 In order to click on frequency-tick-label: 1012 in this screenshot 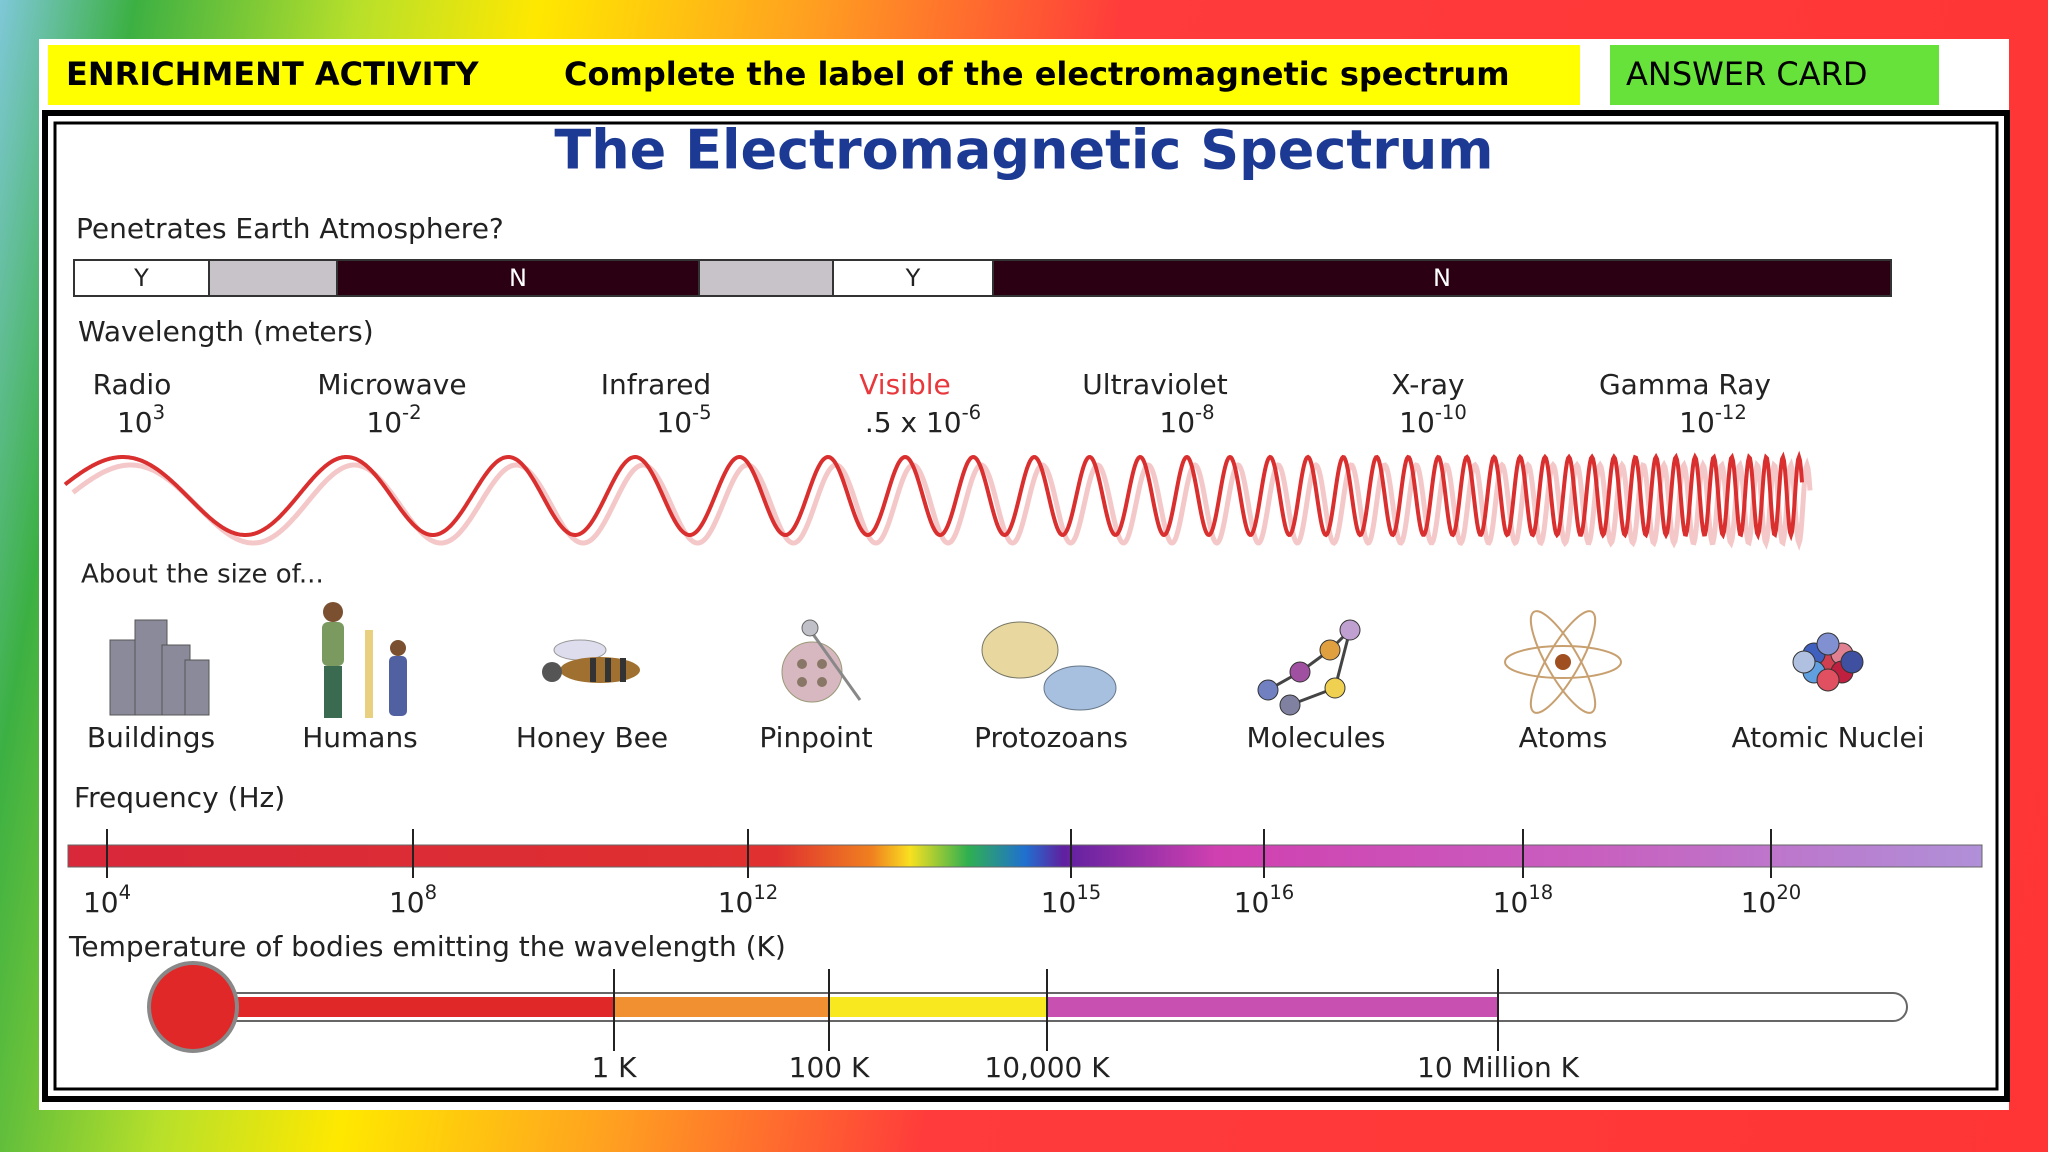, I will do `click(748, 899)`.